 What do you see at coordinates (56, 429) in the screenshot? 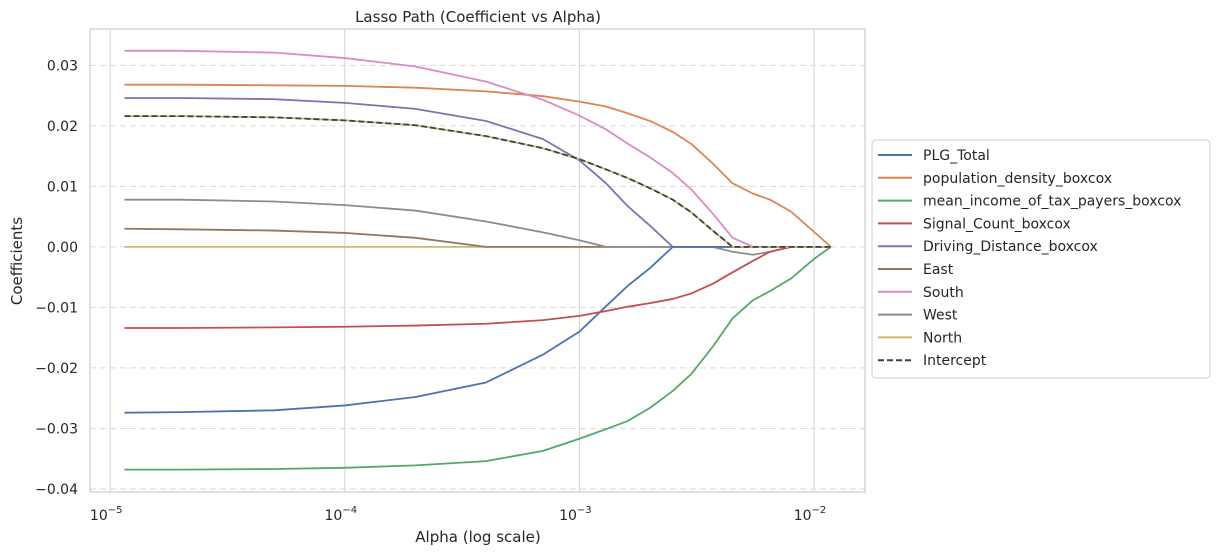
I see `y-tick-label: −0.03` at bounding box center [56, 429].